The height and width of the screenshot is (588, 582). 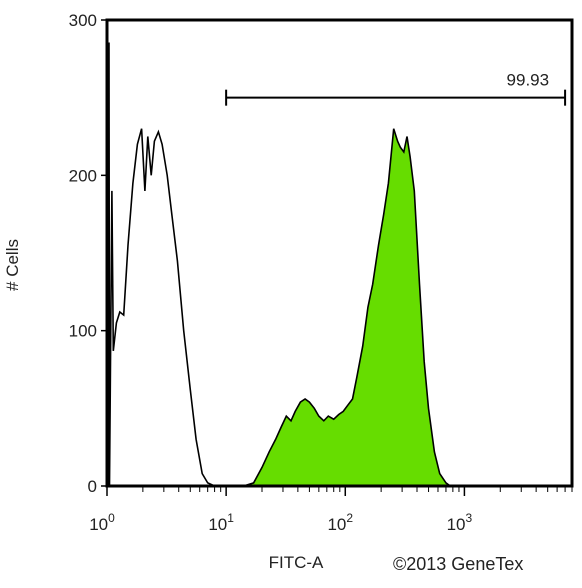 What do you see at coordinates (83, 20) in the screenshot?
I see `y-tick-label: 300` at bounding box center [83, 20].